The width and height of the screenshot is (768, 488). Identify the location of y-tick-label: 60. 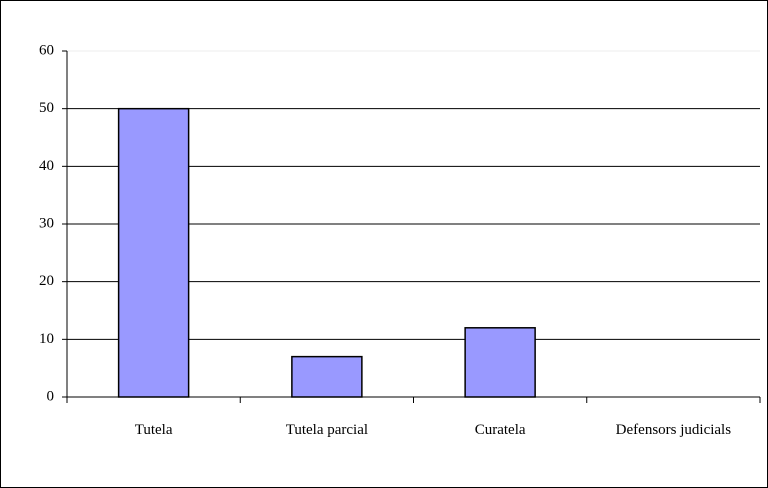
(46, 50).